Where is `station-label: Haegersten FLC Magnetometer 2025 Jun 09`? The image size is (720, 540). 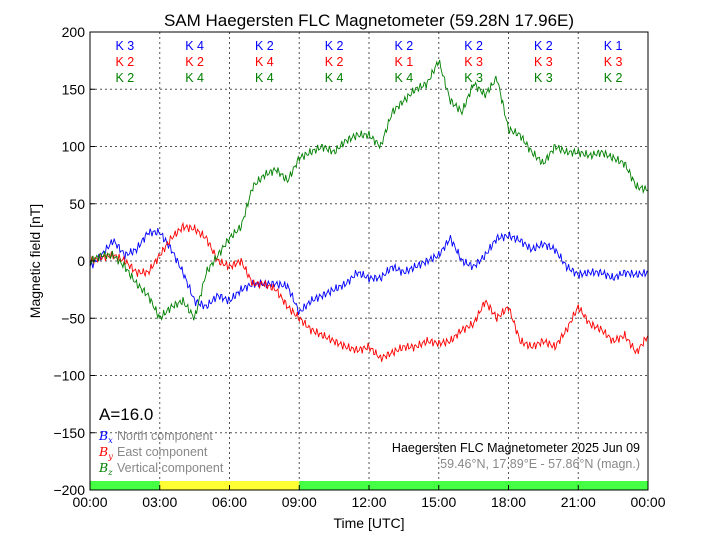 station-label: Haegersten FLC Magnetometer 2025 Jun 09 is located at coordinates (516, 448).